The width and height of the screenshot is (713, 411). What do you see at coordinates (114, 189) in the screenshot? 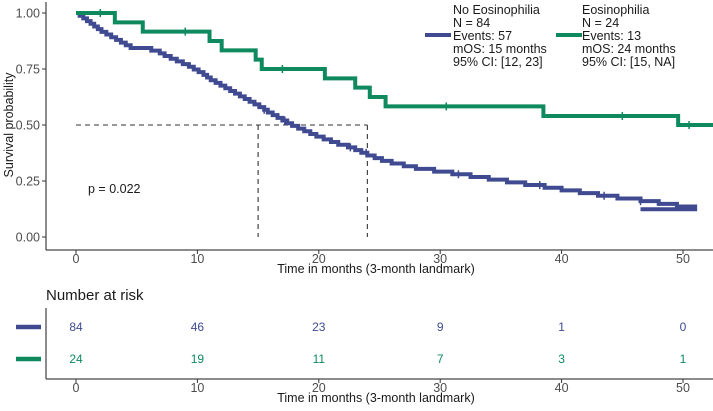
I see `p-value-annotation: p = 0.022` at bounding box center [114, 189].